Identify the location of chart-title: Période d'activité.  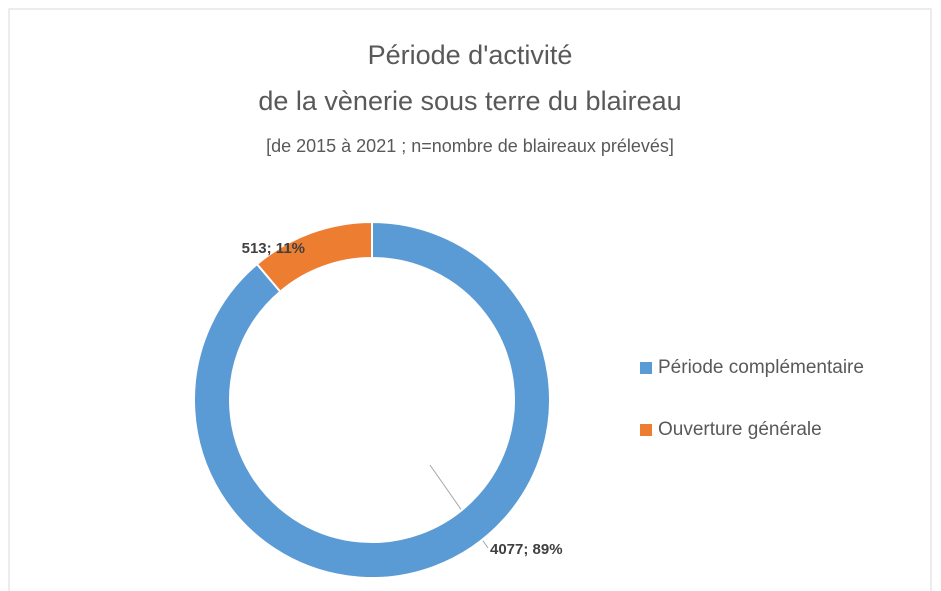
(470, 55).